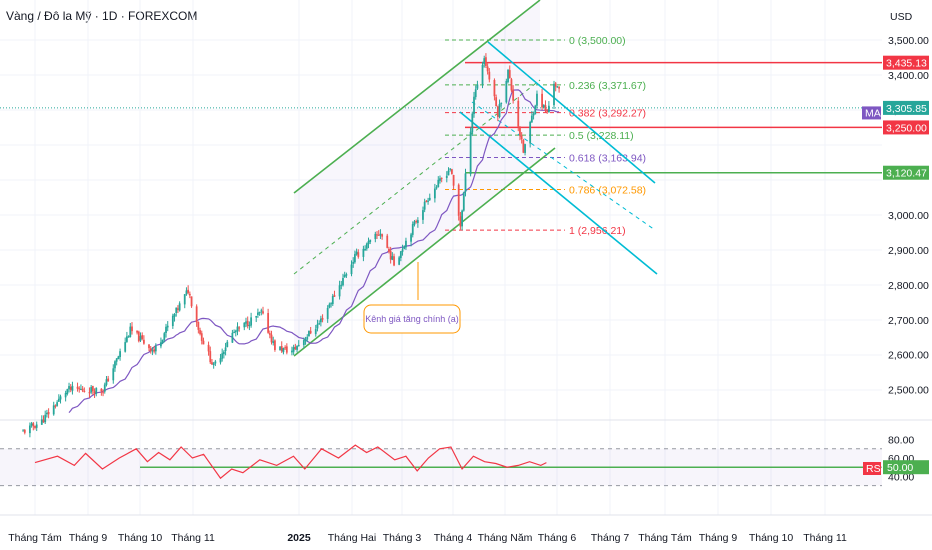 This screenshot has height=550, width=932. I want to click on fib-level-label: 0.236 (3,371.67), so click(607, 86).